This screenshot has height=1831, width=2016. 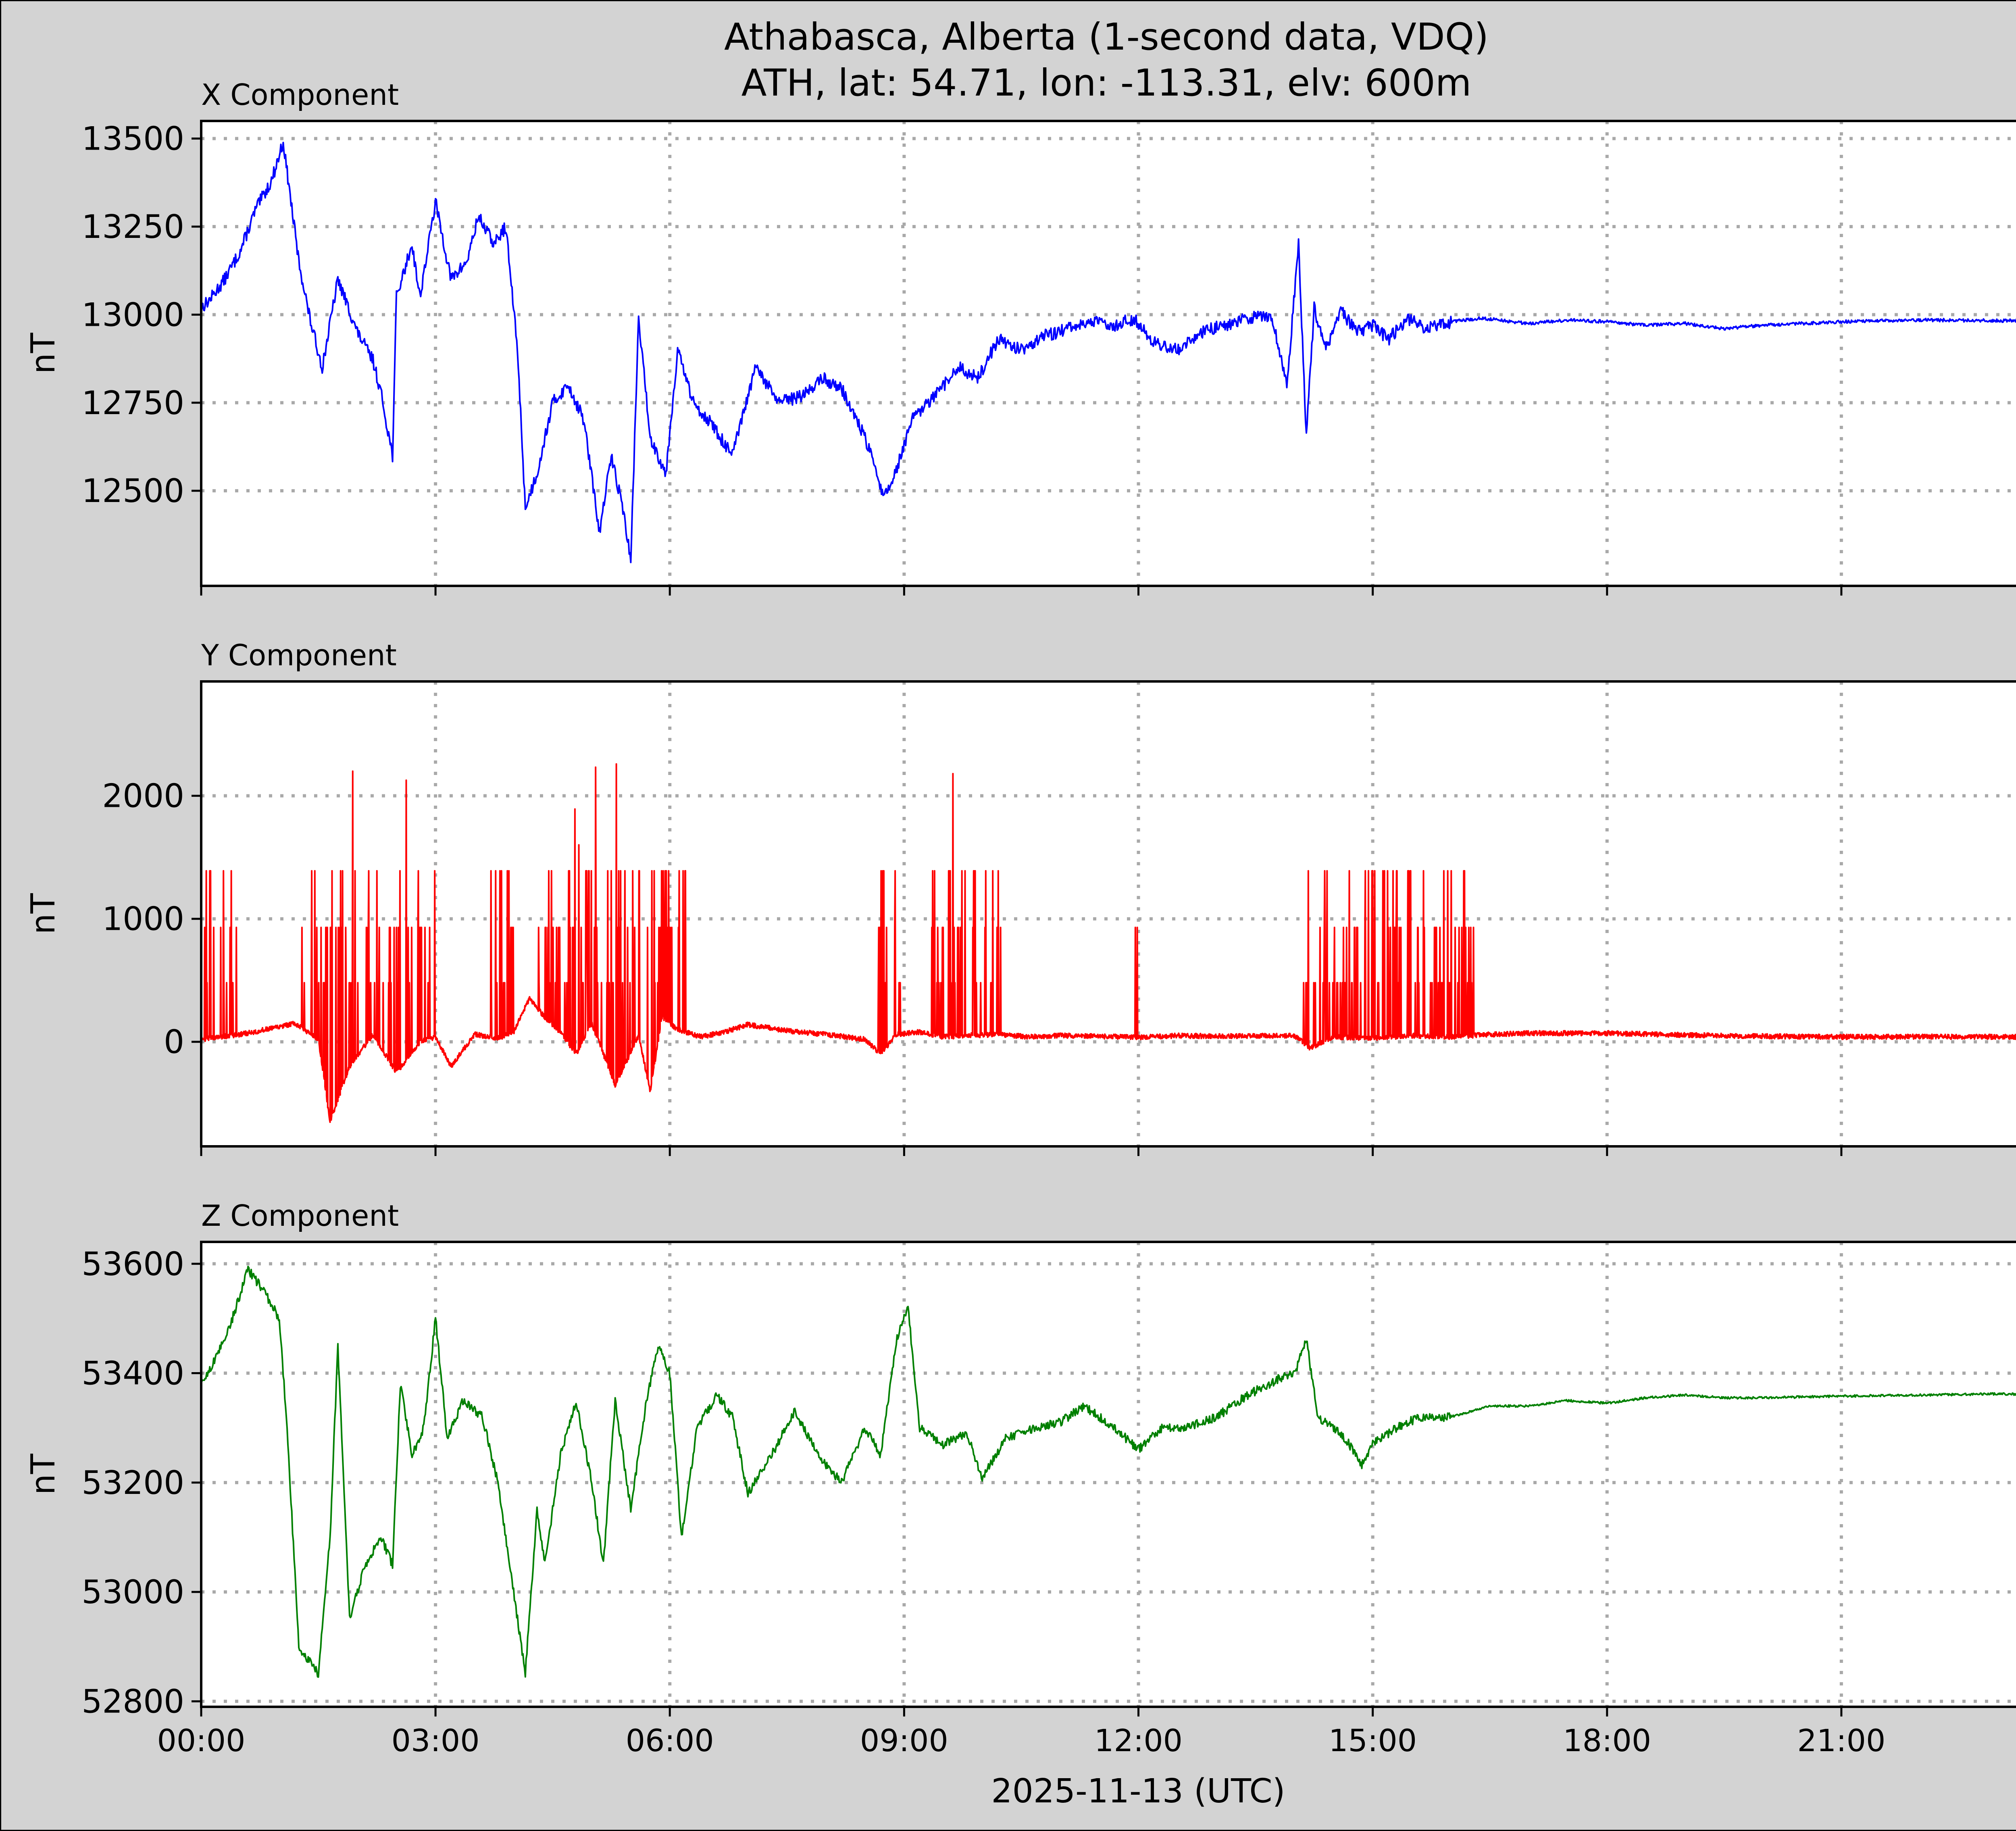 What do you see at coordinates (143, 796) in the screenshot?
I see `y-tick-label: 2000` at bounding box center [143, 796].